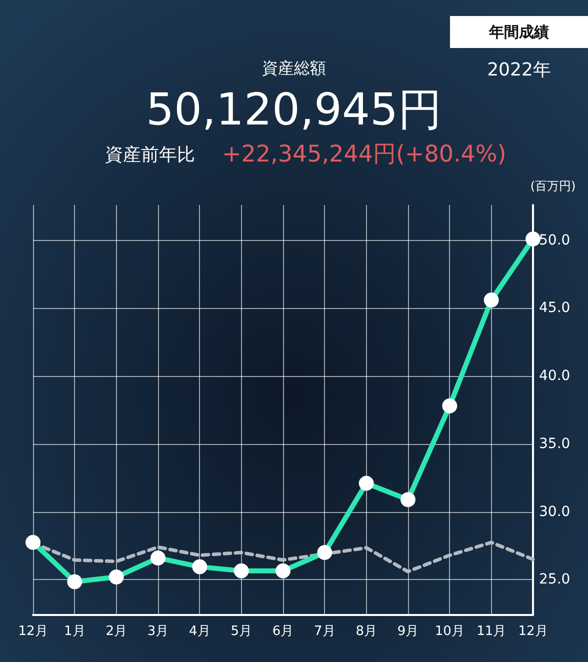 The width and height of the screenshot is (588, 662). Describe the element at coordinates (366, 631) in the screenshot. I see `x-tick-label: 8月` at that location.